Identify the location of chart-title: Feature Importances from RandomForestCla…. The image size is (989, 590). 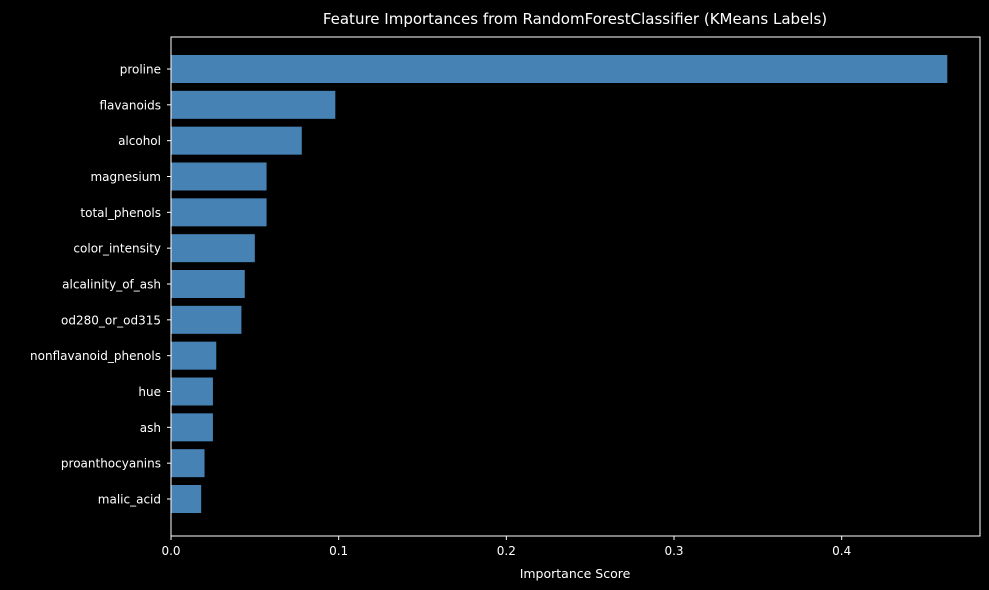
(575, 19).